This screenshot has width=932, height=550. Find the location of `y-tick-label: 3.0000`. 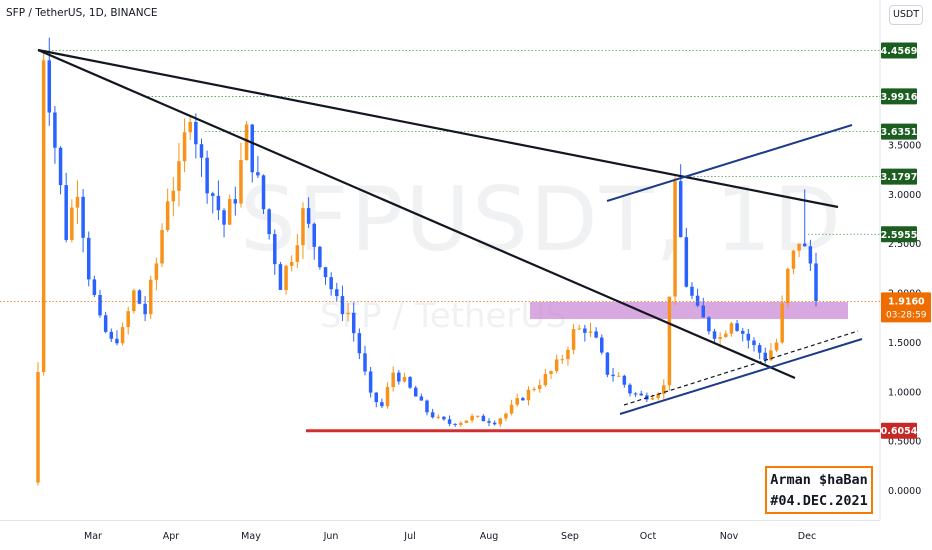

y-tick-label: 3.0000 is located at coordinates (904, 195).